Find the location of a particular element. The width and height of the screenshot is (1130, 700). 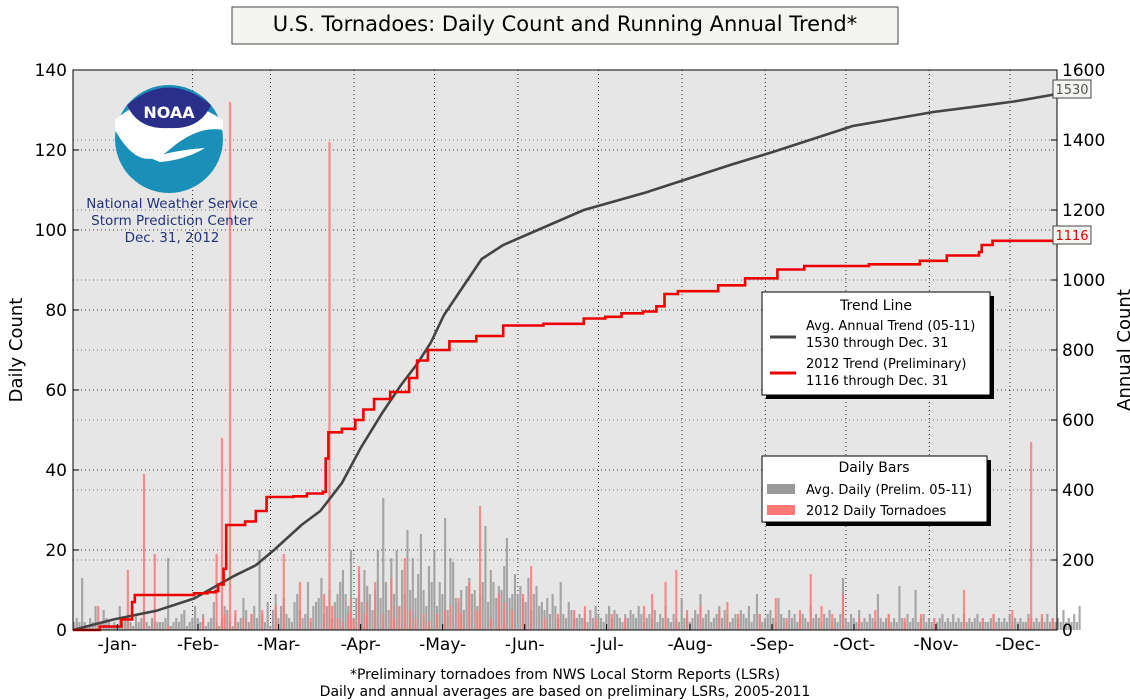

y-left-tick-label: 120 is located at coordinates (51, 151).